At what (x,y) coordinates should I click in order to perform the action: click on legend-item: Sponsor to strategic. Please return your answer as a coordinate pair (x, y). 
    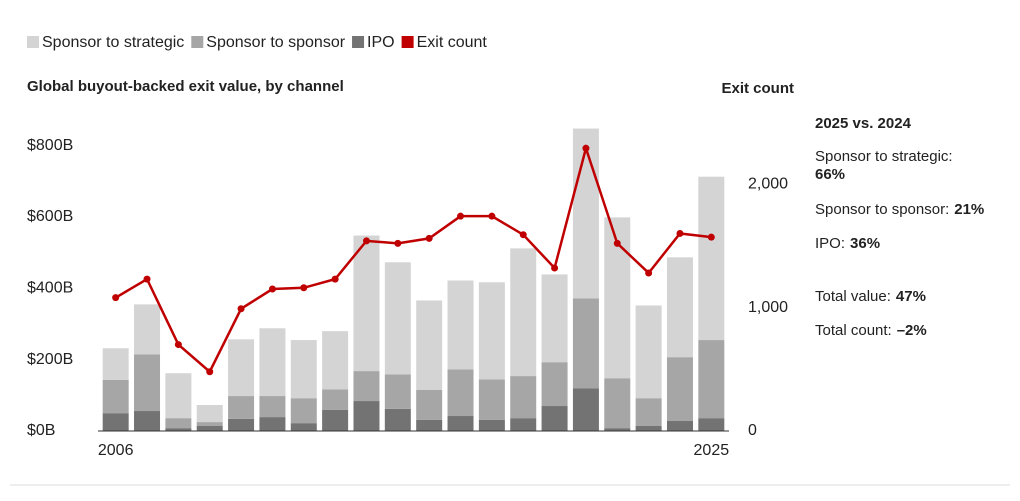
    Looking at the image, I should click on (105, 42).